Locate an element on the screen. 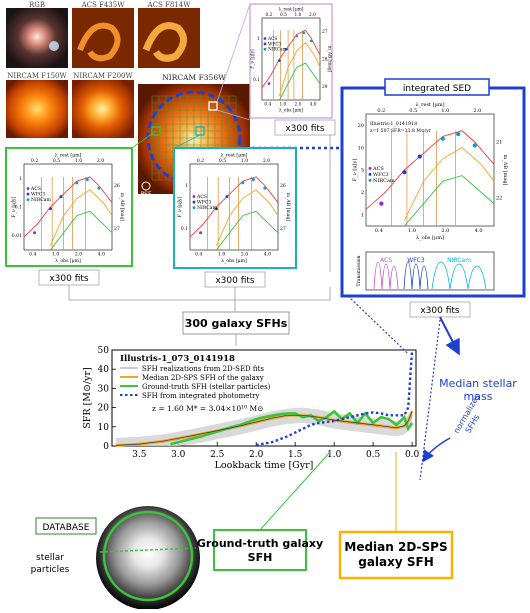 The width and height of the screenshot is (530, 613). caption-left: x300 fits is located at coordinates (69, 277).